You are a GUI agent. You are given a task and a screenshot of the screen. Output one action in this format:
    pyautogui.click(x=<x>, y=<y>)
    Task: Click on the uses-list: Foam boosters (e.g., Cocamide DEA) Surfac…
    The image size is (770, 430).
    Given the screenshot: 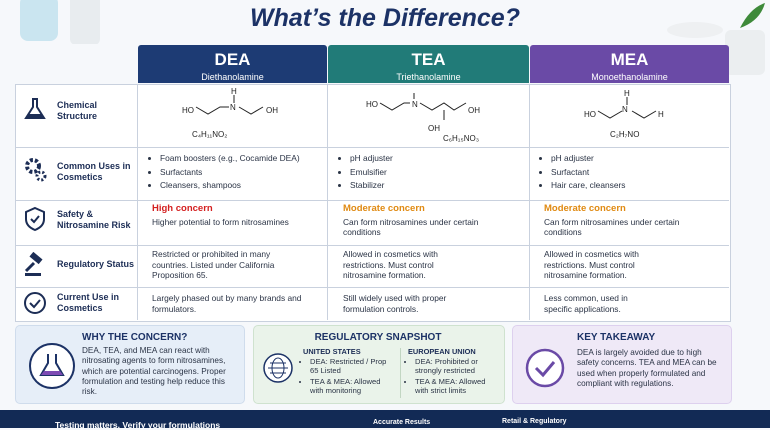 What is the action you would take?
    pyautogui.click(x=235, y=172)
    